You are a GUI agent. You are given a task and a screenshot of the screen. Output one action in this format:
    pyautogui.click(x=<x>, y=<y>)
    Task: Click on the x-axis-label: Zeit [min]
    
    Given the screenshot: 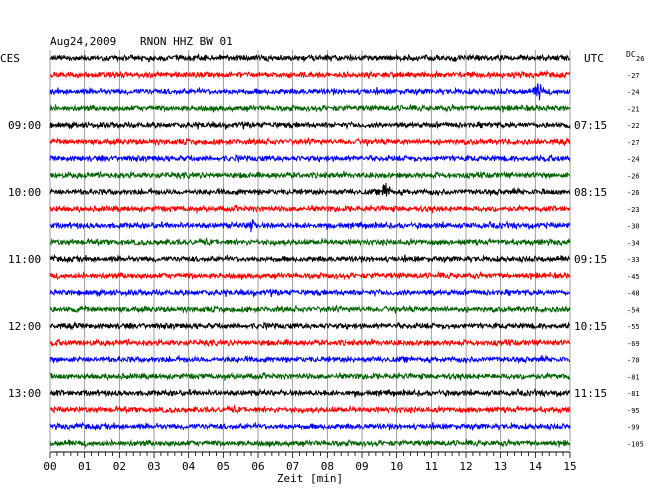 What is the action you would take?
    pyautogui.click(x=310, y=478)
    